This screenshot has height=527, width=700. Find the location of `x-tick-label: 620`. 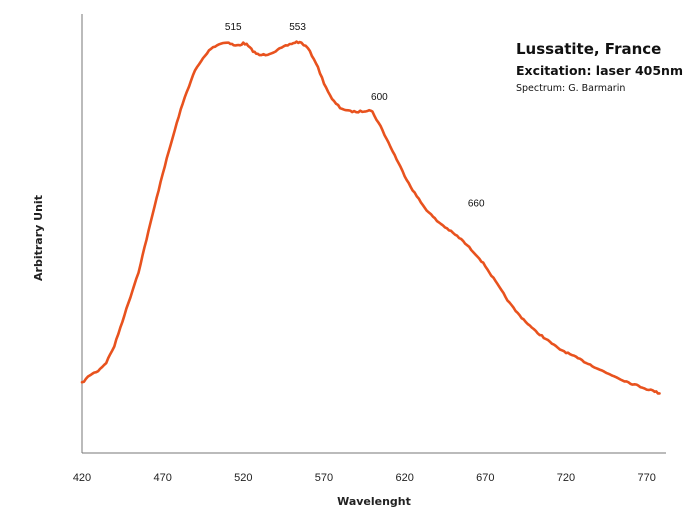

x-tick-label: 620 is located at coordinates (404, 478).